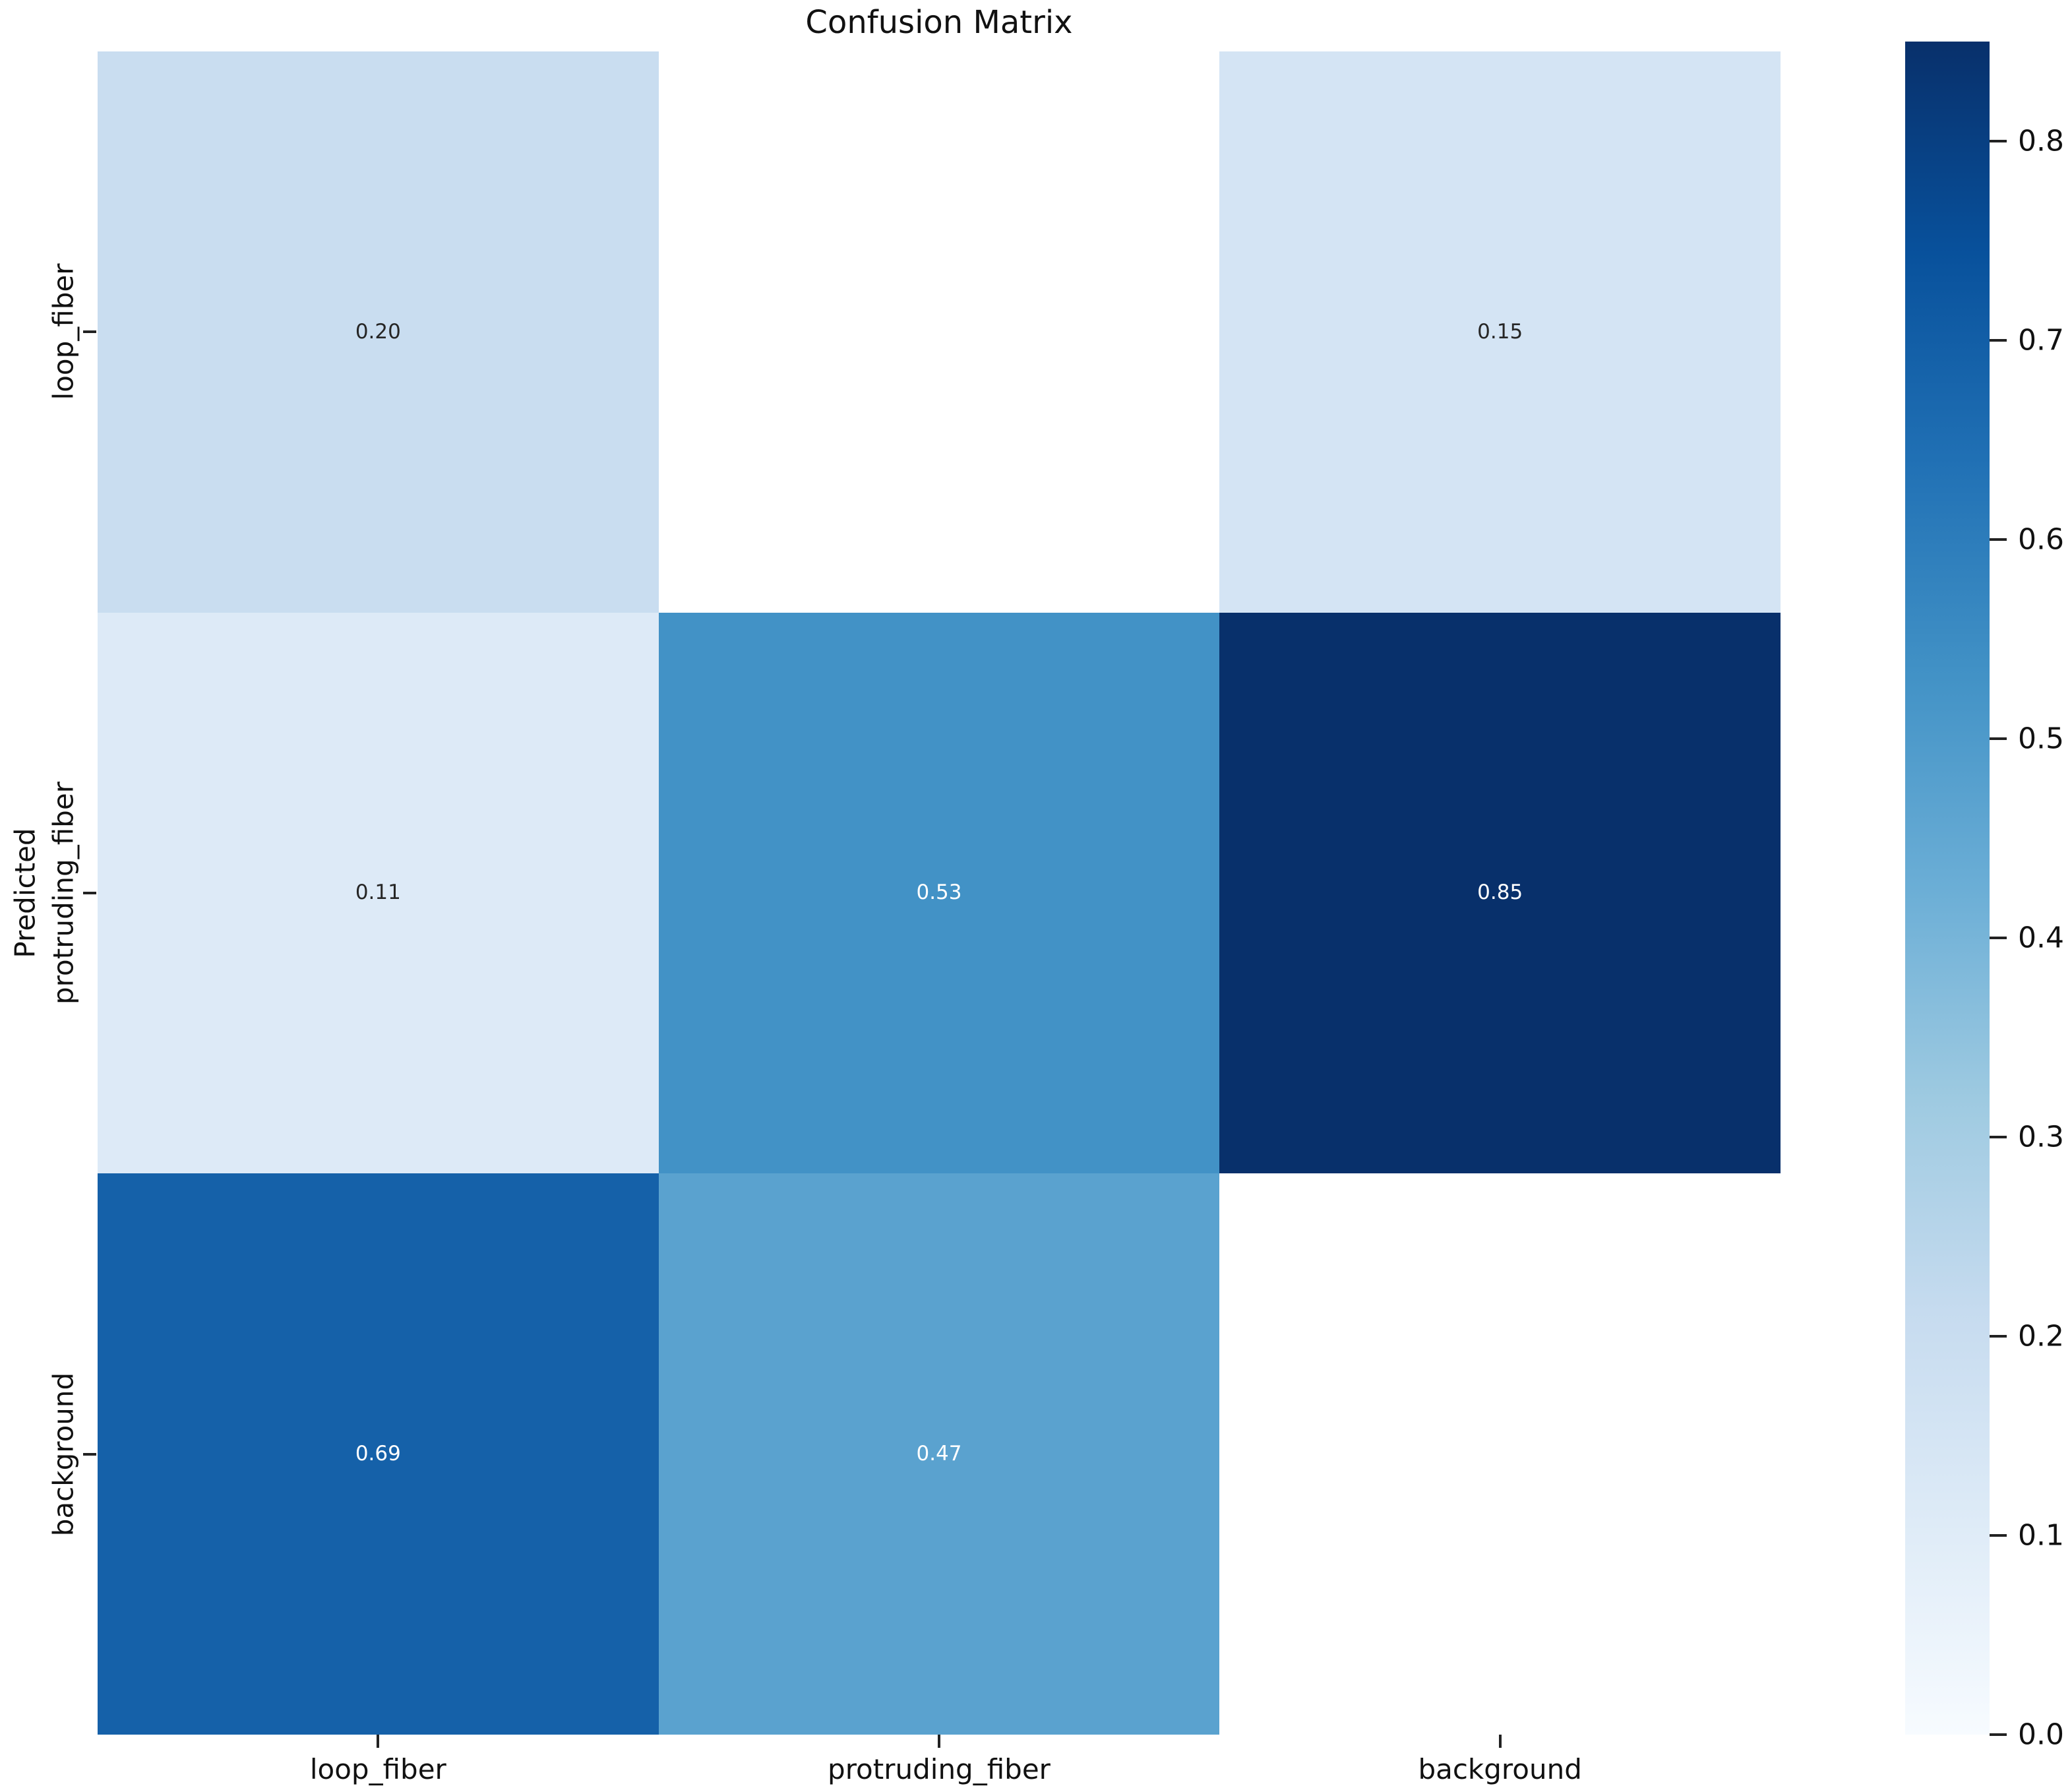 The image size is (2072, 1792). What do you see at coordinates (63, 893) in the screenshot?
I see `y-tick-label-protruding_fiber: protruding_fiber` at bounding box center [63, 893].